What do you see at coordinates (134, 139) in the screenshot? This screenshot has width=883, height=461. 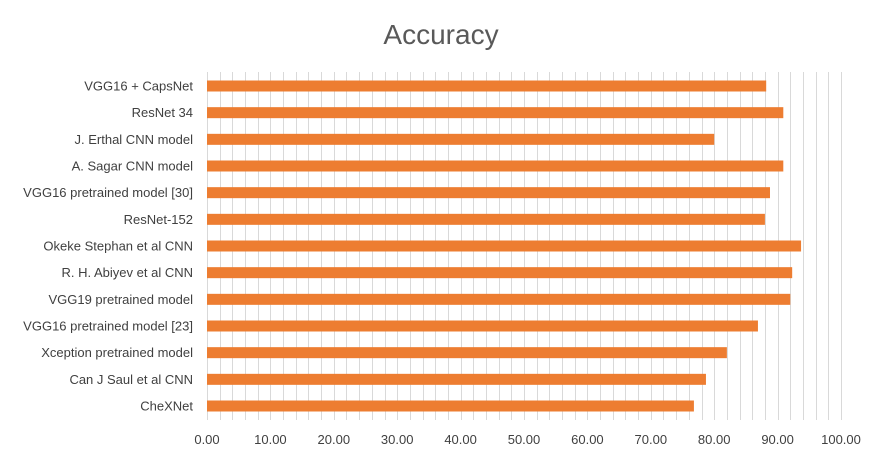 I see `category-label: J. Erthal CNN model` at bounding box center [134, 139].